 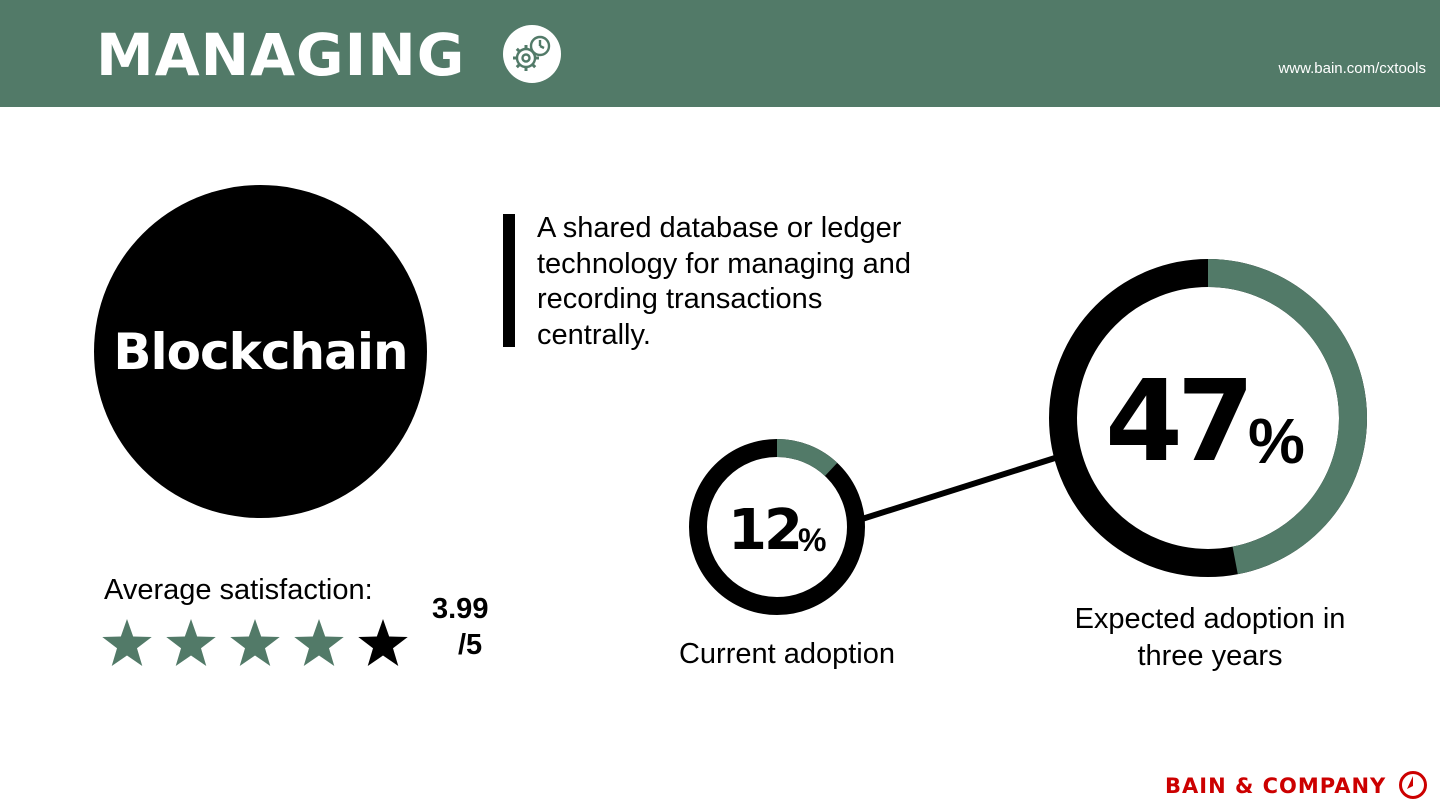 I want to click on topic-name: Blockchain, so click(x=260, y=351).